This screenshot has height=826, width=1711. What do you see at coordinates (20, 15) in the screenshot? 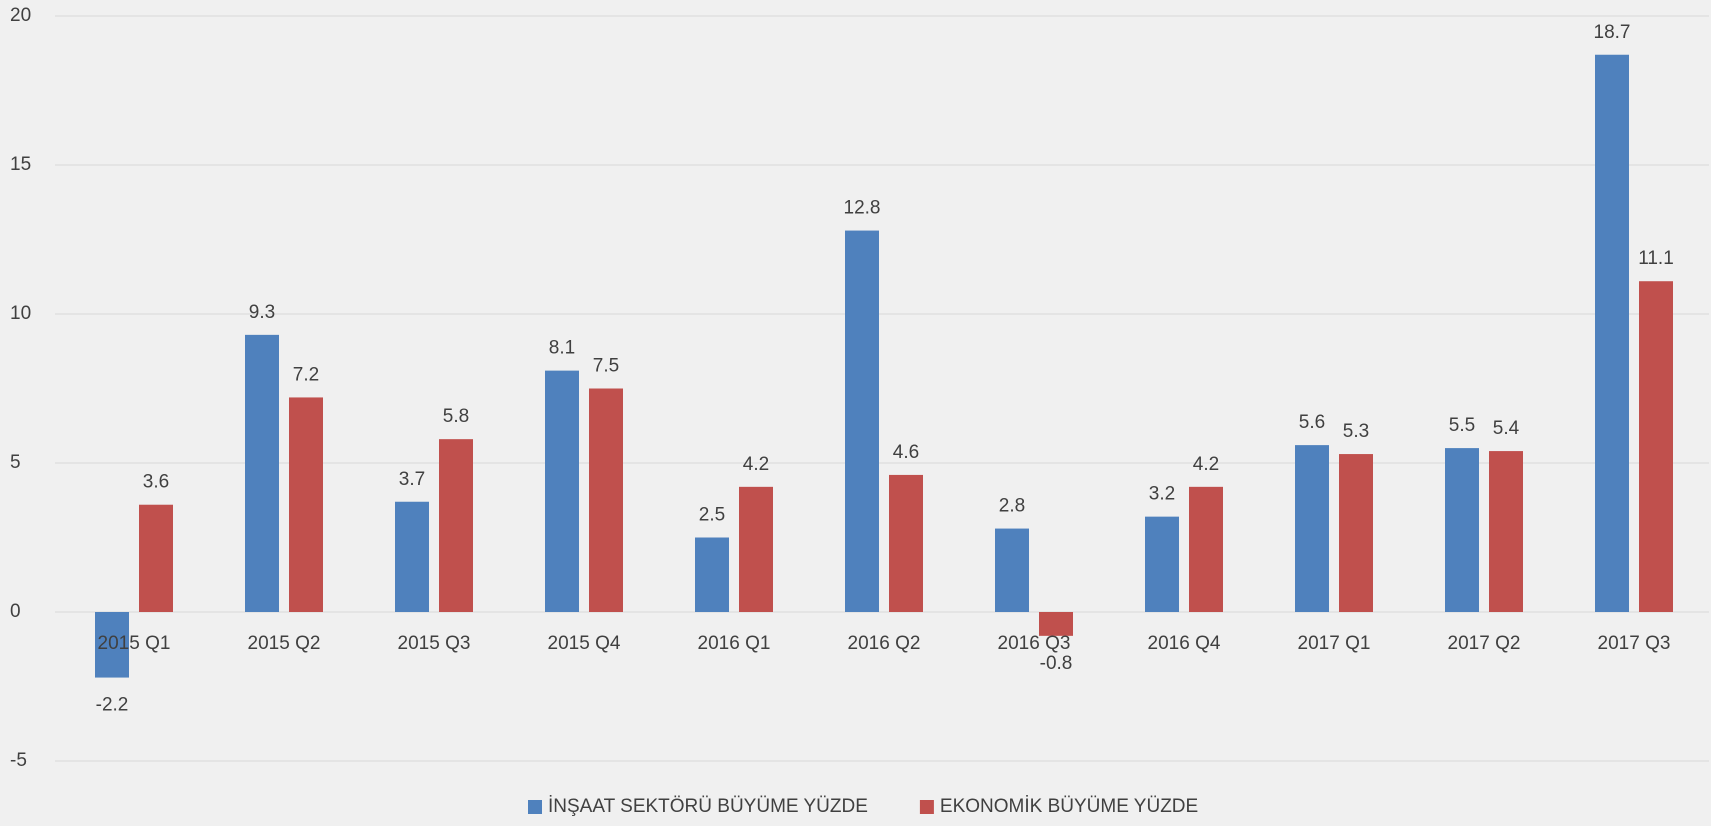
I see `y-tick-label: 20` at bounding box center [20, 15].